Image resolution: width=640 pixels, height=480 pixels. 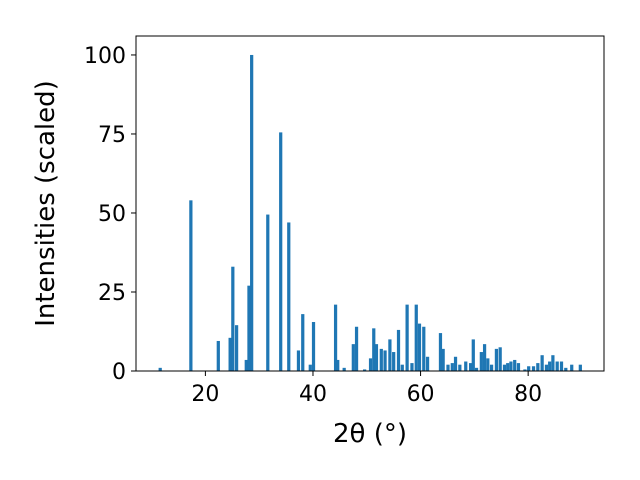 What do you see at coordinates (112, 293) in the screenshot?
I see `y-tick-label: 25` at bounding box center [112, 293].